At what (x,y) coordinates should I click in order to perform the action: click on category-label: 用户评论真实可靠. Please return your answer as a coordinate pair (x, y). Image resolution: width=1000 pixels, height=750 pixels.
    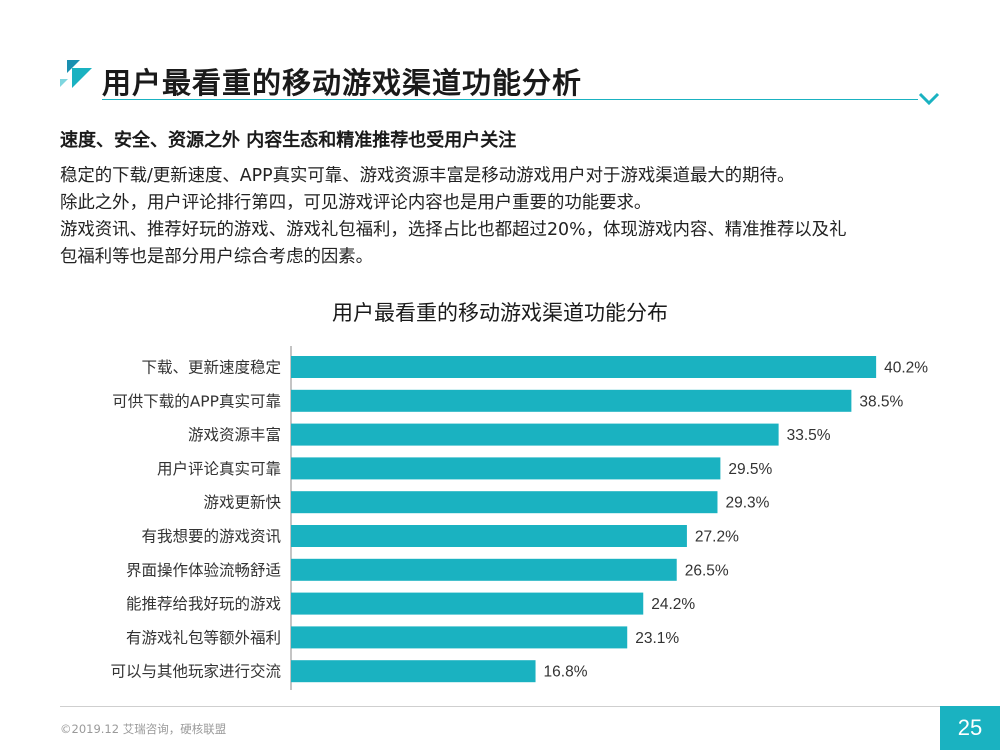
    Looking at the image, I should click on (219, 469).